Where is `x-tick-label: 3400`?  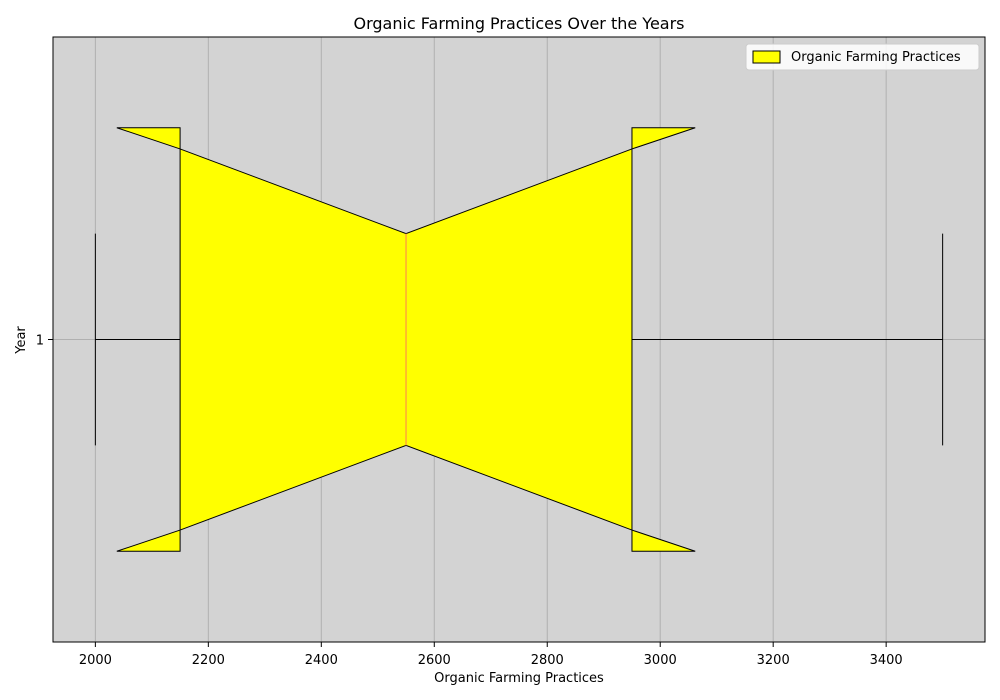
x-tick-label: 3400 is located at coordinates (886, 660).